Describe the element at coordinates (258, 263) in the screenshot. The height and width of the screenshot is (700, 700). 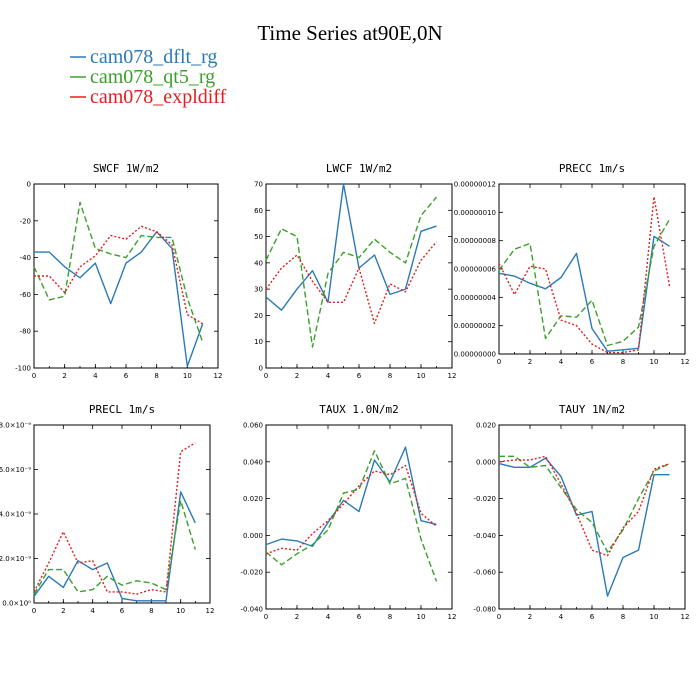
I see `y-tick-label: 40` at that location.